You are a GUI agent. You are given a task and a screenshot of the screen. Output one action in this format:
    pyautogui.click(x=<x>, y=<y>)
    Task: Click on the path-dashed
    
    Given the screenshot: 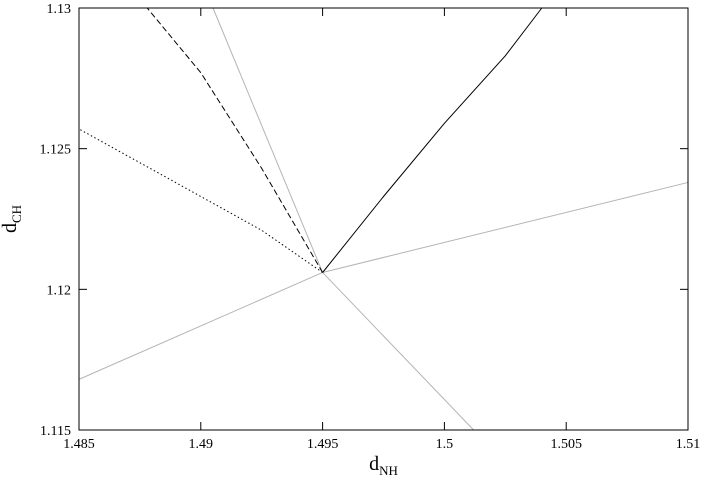 What is the action you would take?
    pyautogui.click(x=235, y=140)
    